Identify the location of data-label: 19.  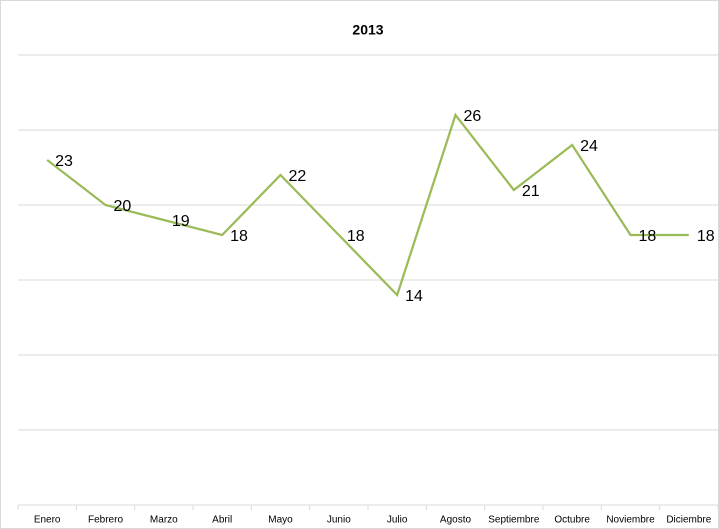
(181, 221).